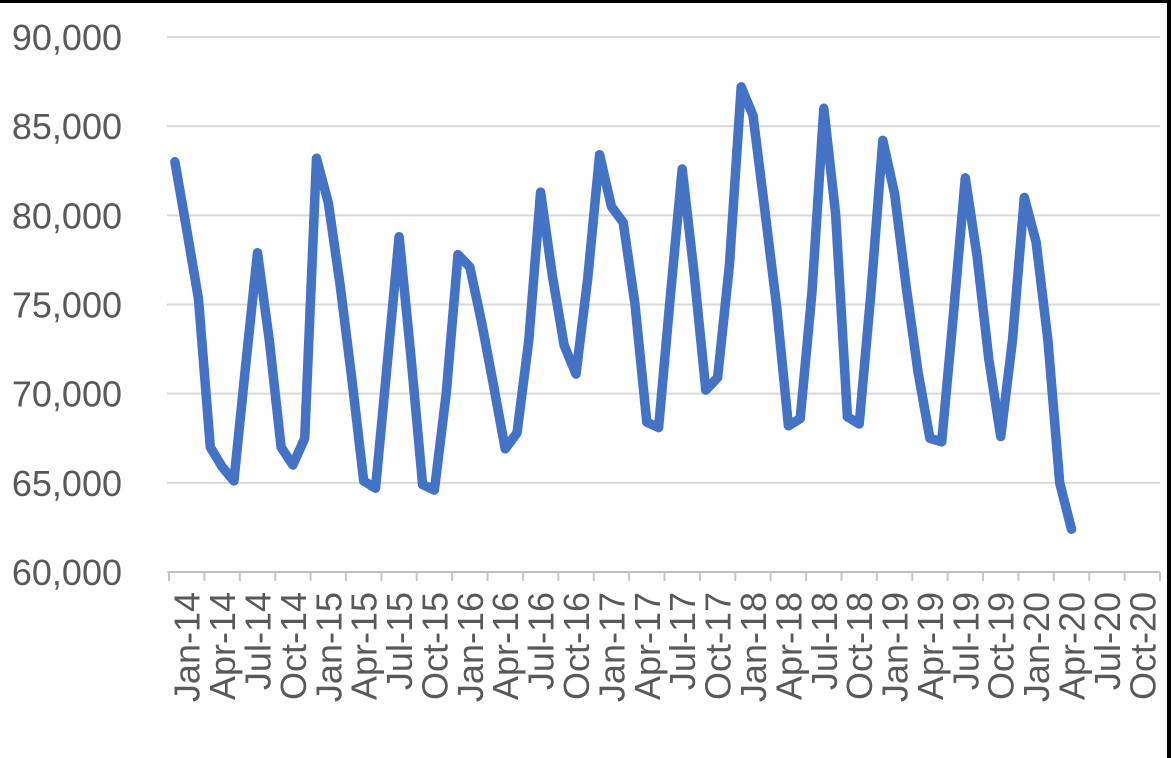 This screenshot has height=758, width=1171. What do you see at coordinates (328, 647) in the screenshot?
I see `x-axis-label: Jan-15` at bounding box center [328, 647].